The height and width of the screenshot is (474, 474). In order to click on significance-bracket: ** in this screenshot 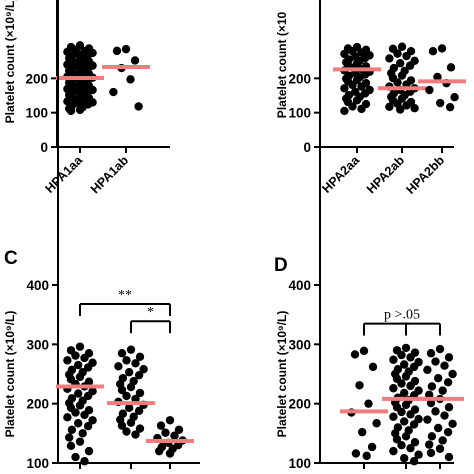, I will do `click(125, 302)`.